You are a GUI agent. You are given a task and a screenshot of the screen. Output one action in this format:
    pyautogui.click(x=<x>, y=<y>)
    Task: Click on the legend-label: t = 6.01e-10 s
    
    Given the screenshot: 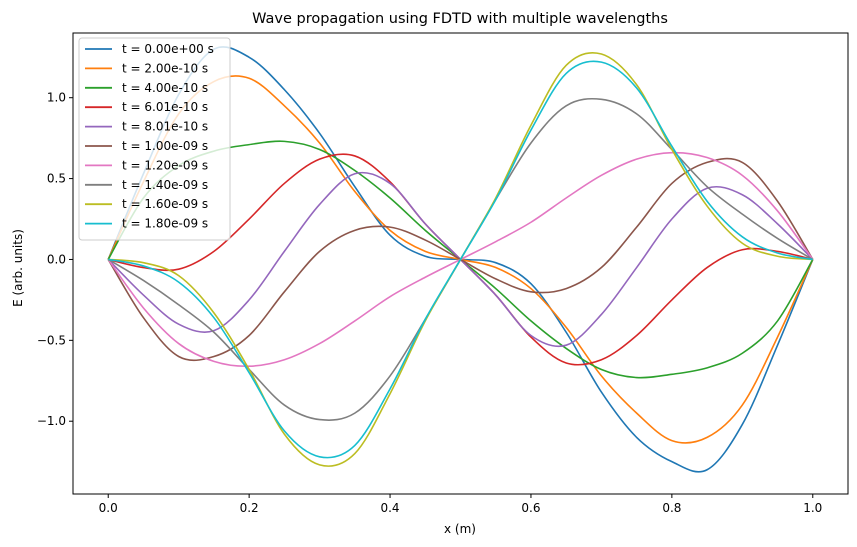 What is the action you would take?
    pyautogui.click(x=165, y=107)
    